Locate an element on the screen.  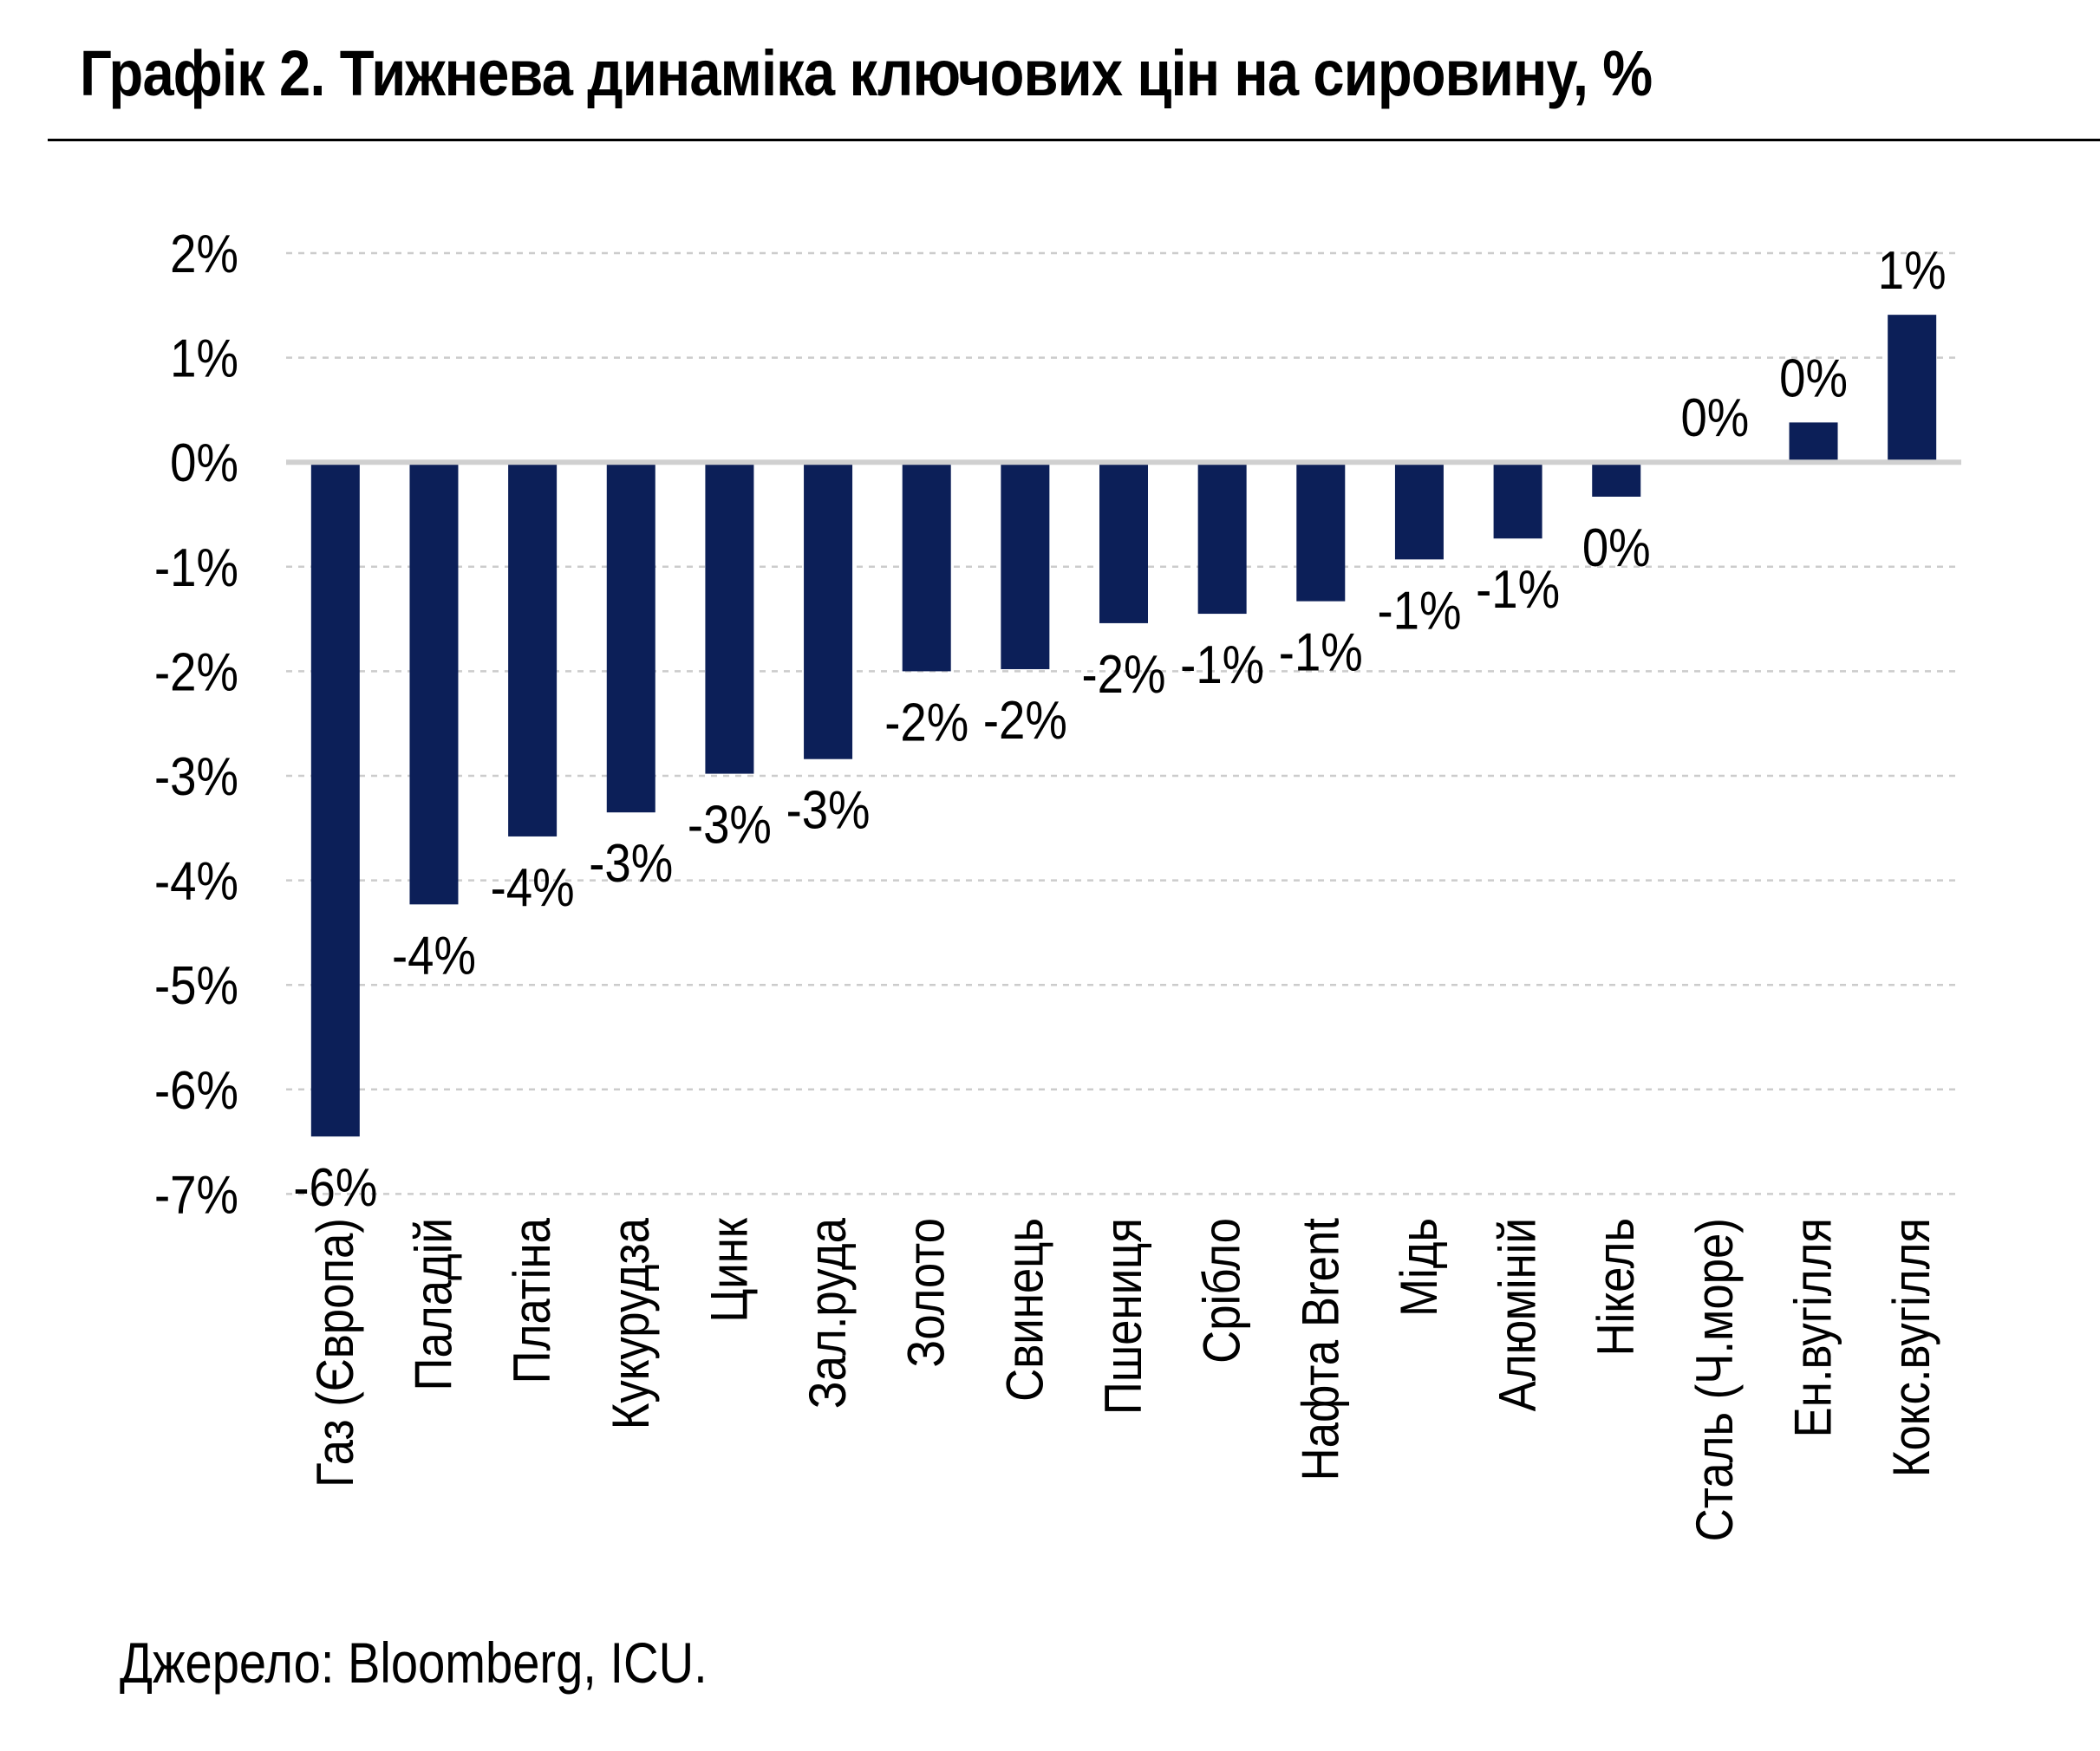
category-label: Платіна is located at coordinates (532, 1300).